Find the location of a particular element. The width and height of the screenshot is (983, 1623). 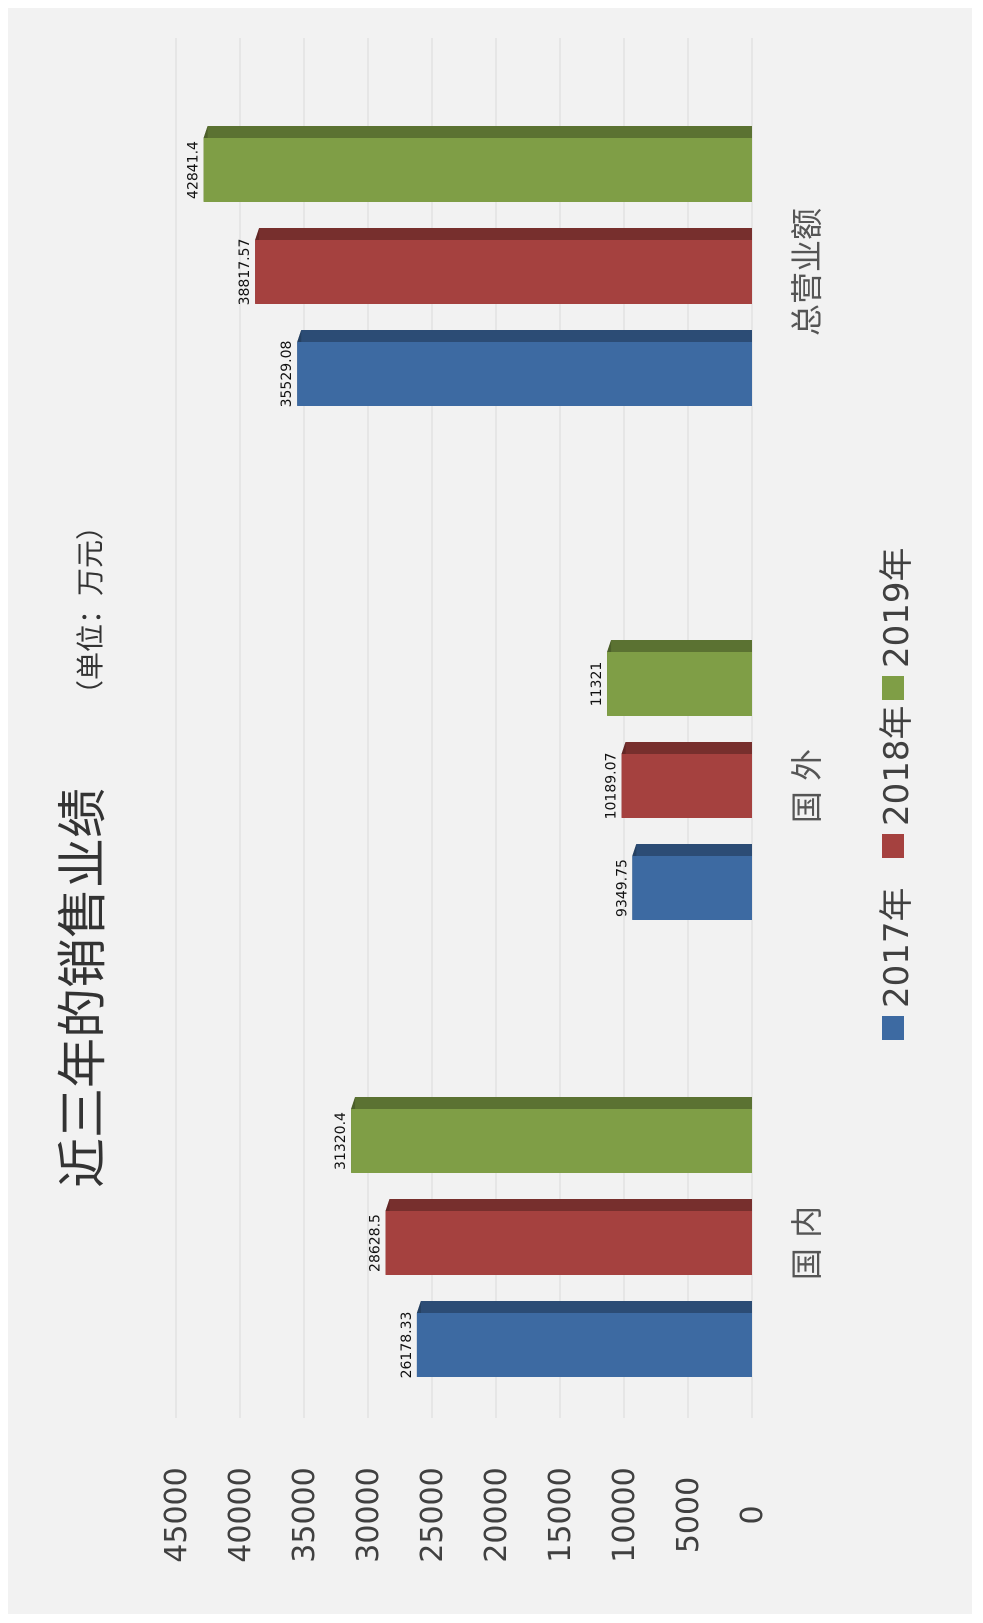

data-label: 31320.4 is located at coordinates (341, 1141).